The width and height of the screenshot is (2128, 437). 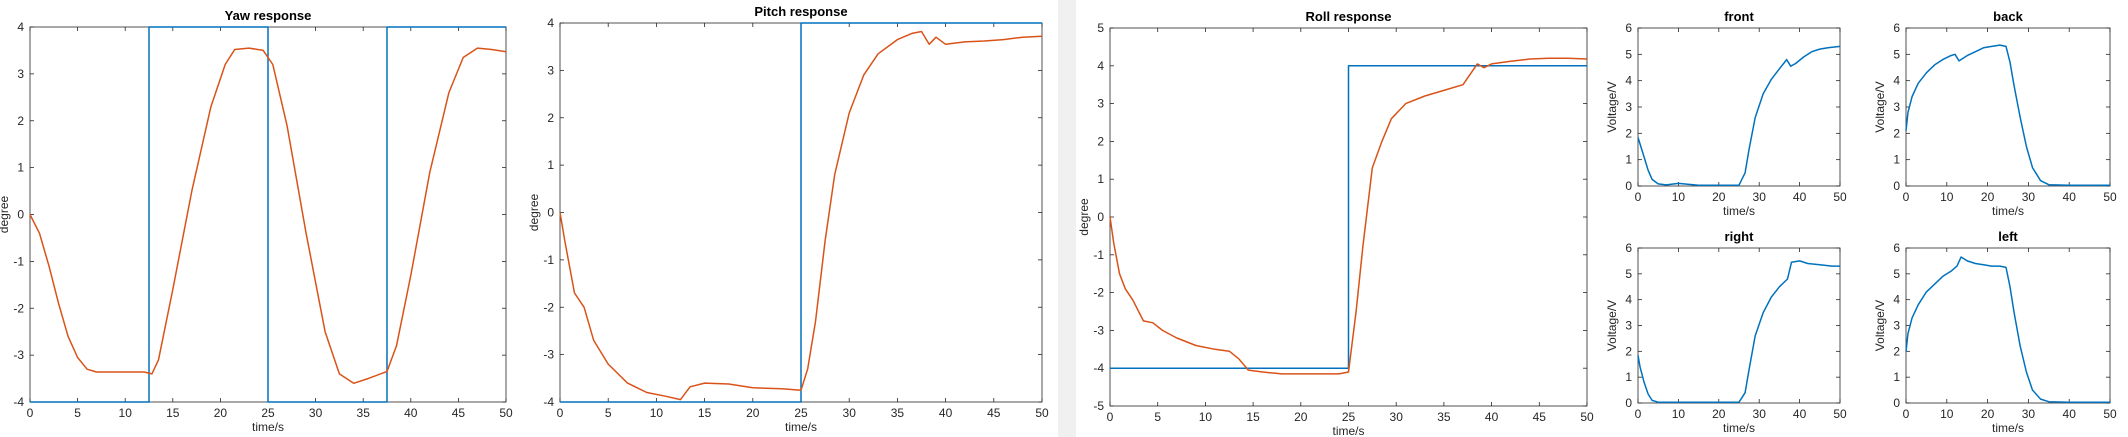 I want to click on back-x-axis-label: time/s, so click(x=2008, y=211).